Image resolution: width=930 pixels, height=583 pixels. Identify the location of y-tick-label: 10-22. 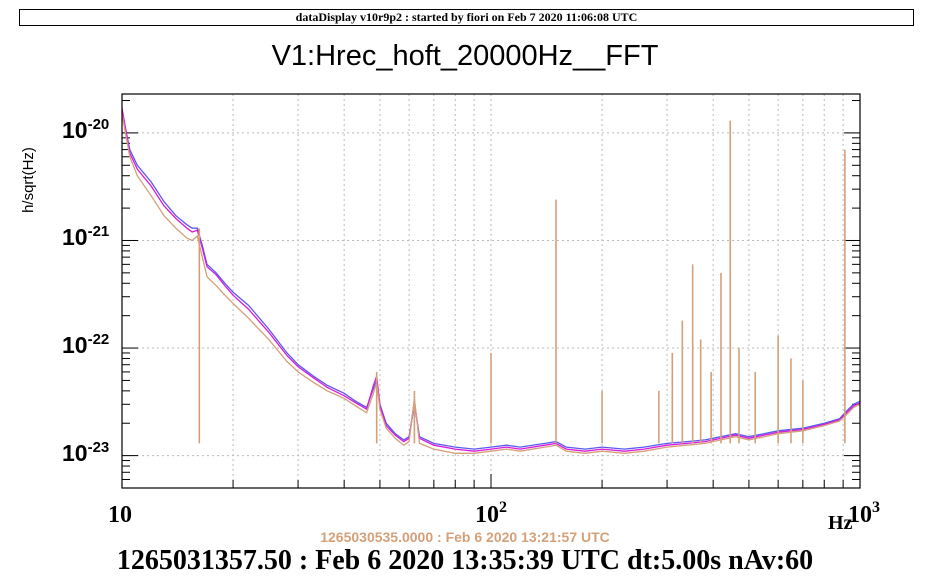
(86, 345).